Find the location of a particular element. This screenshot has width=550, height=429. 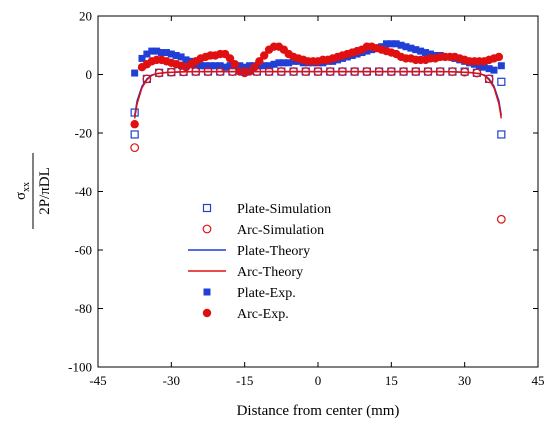

y-axis-title-symbol: σ is located at coordinates (21, 196).